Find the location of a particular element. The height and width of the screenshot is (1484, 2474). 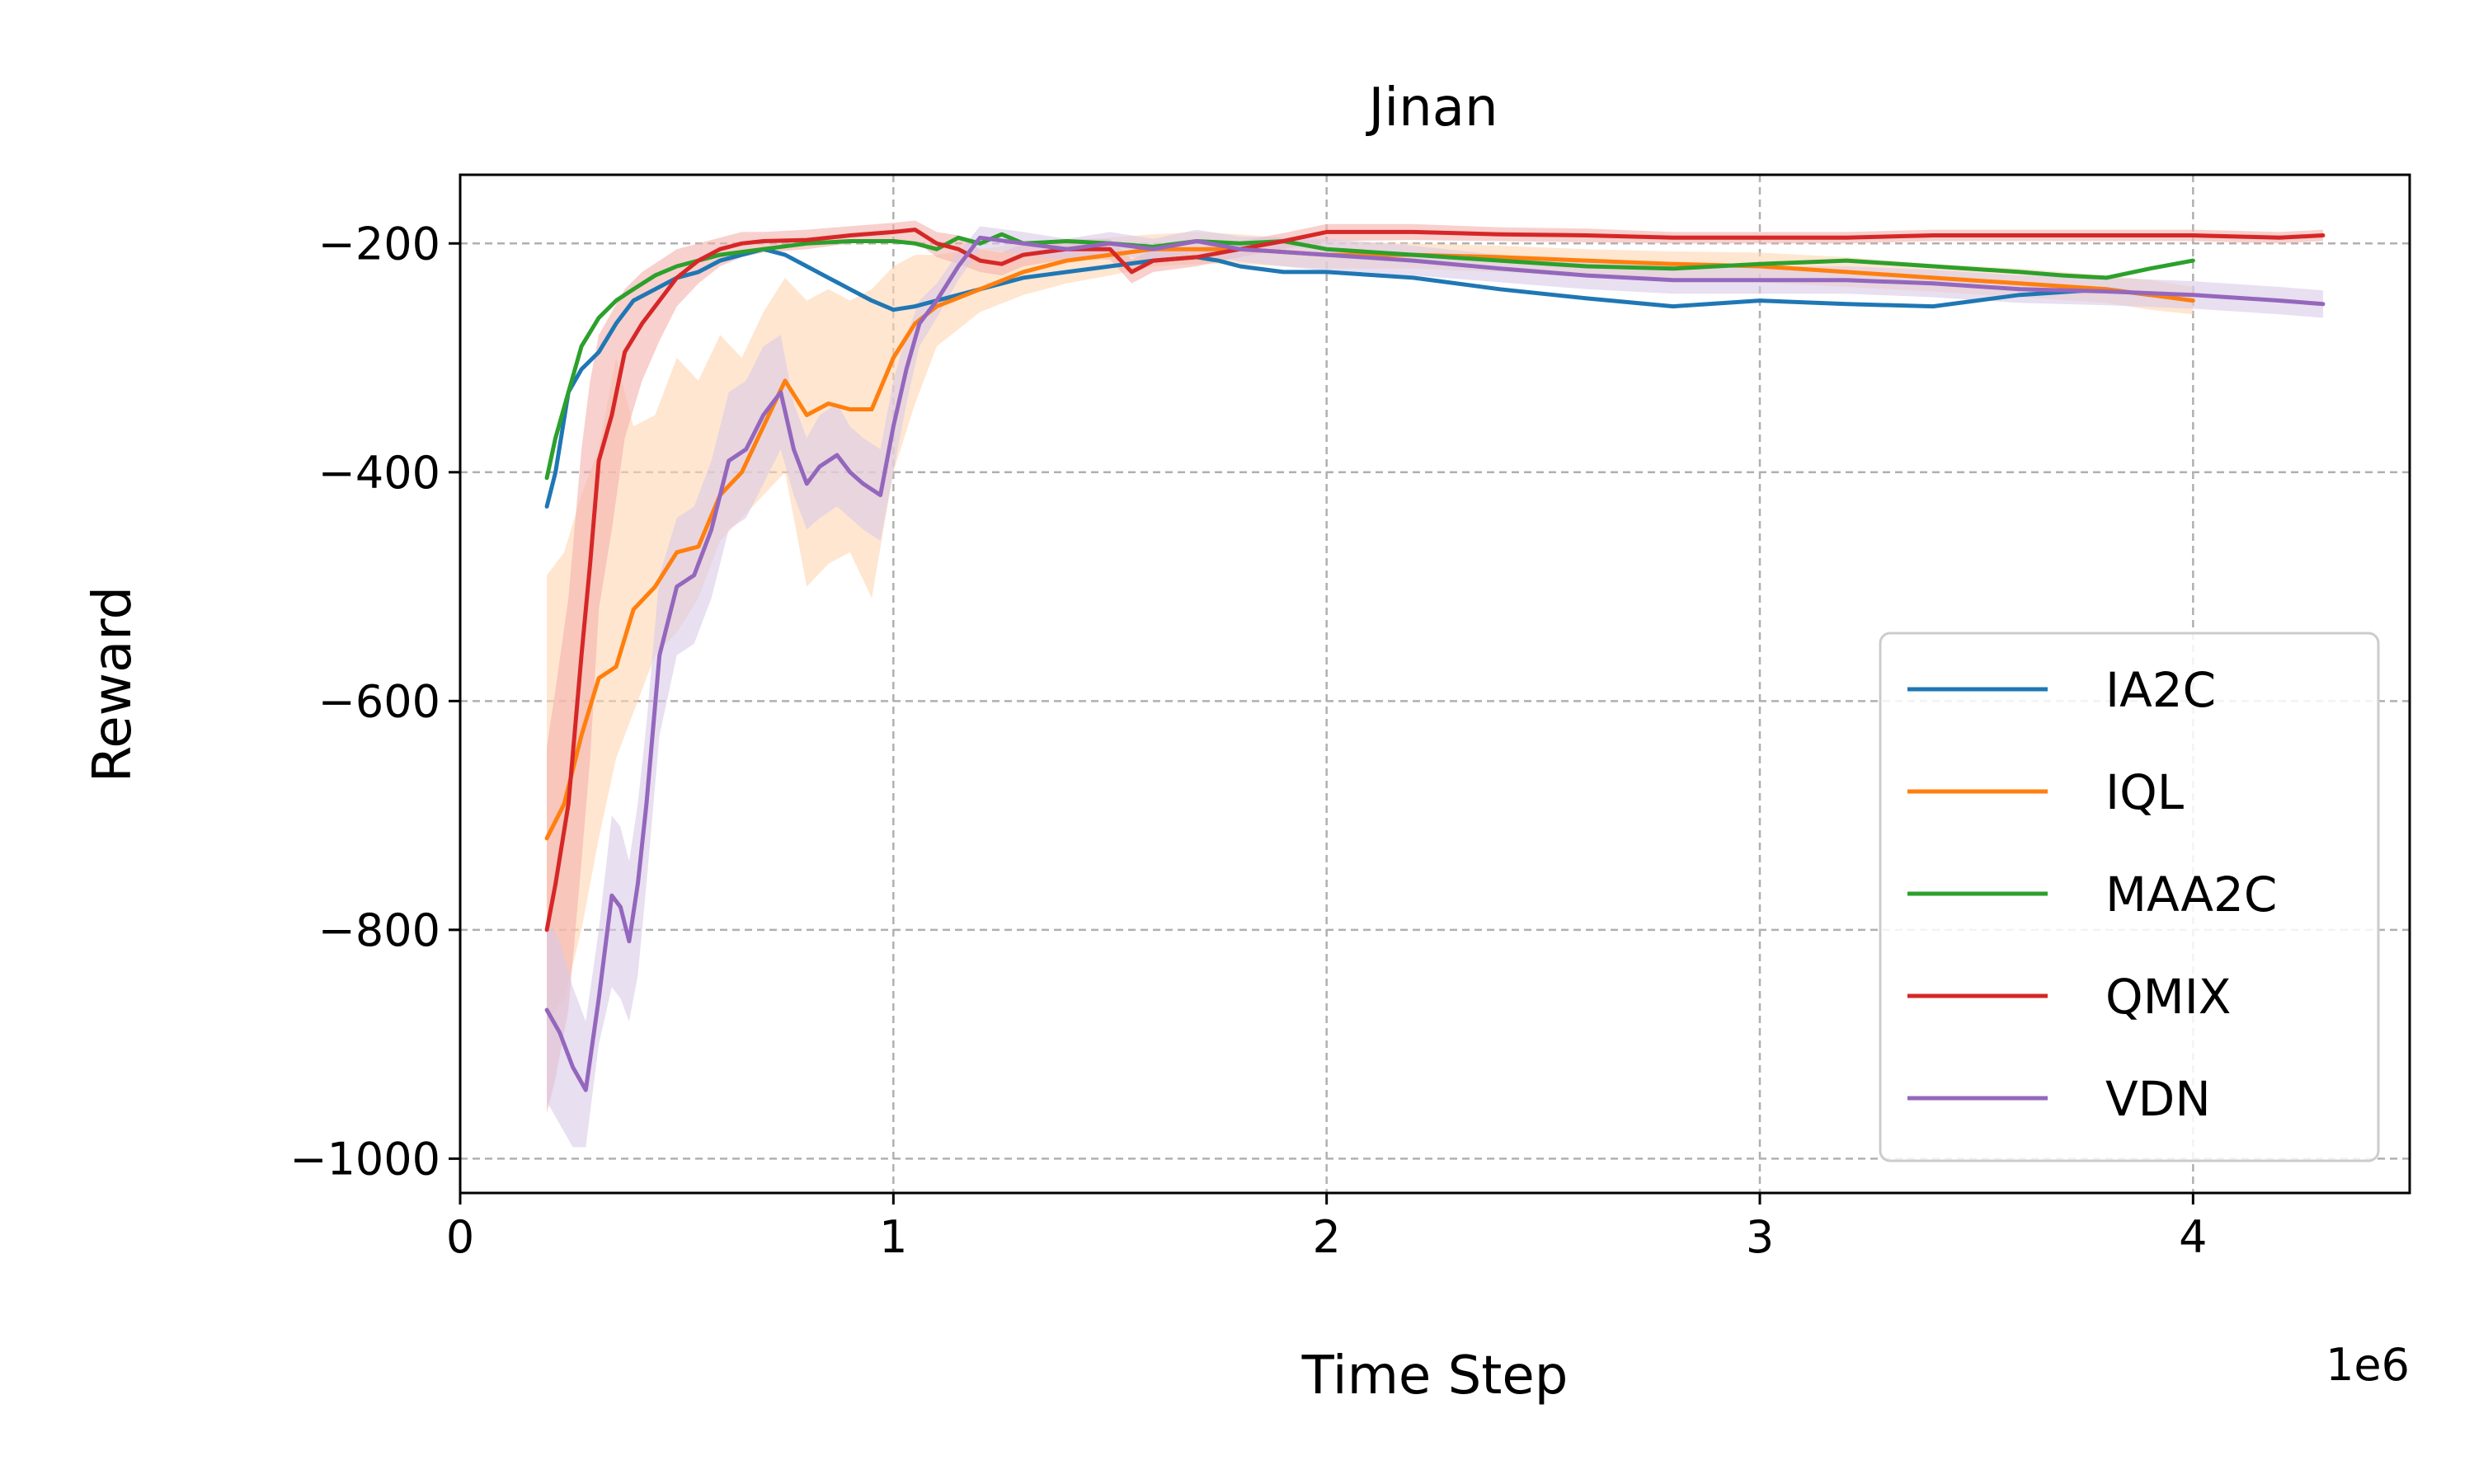

x-tick-label: 3 is located at coordinates (1760, 1237).